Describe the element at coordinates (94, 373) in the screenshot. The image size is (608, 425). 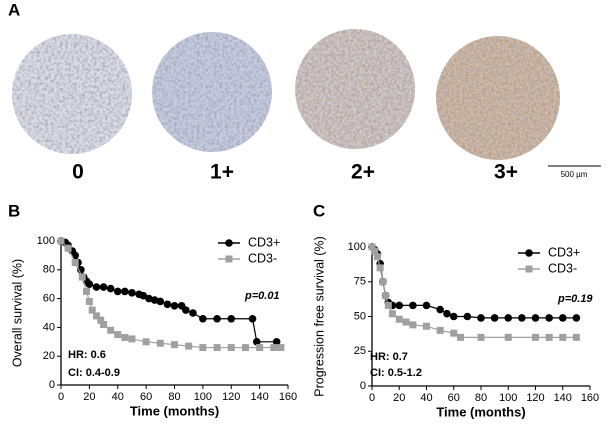
I see `confidence-interval: CI: 0.4-0.9` at that location.